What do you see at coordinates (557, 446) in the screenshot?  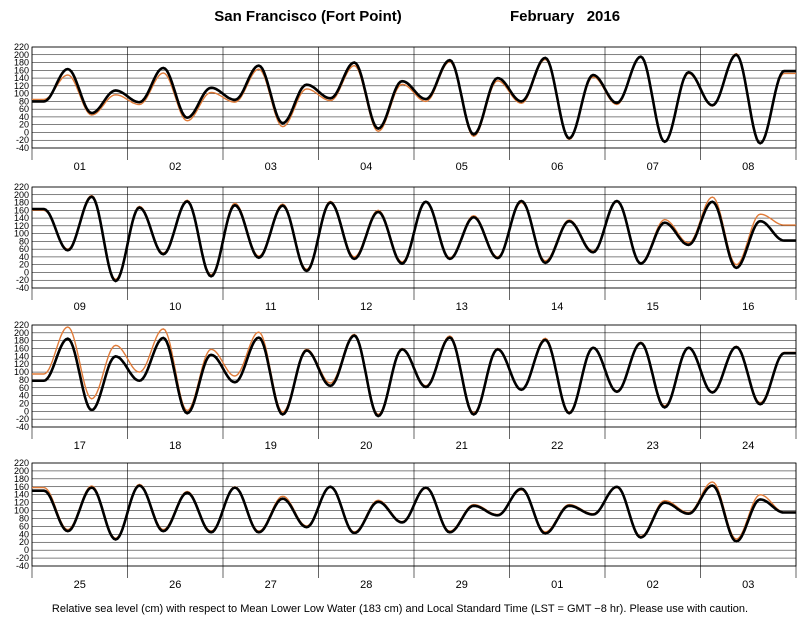 I see `day-label: 22` at bounding box center [557, 446].